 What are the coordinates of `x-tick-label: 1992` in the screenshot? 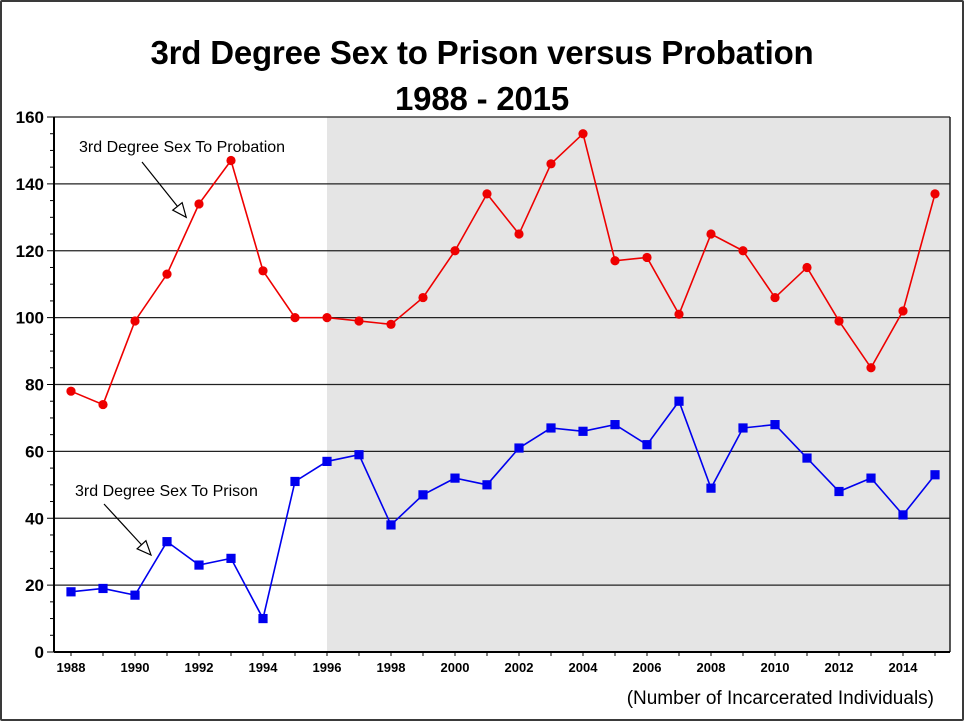 It's located at (199, 667).